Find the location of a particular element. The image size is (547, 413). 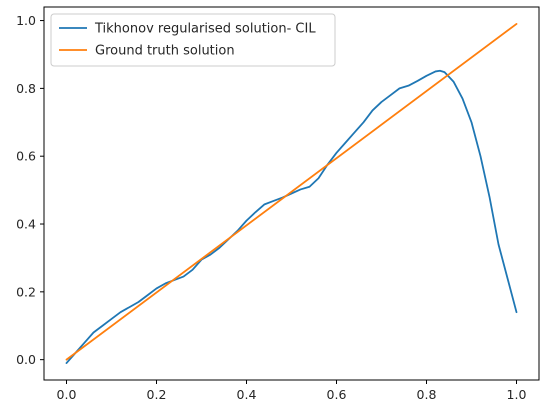

y-tick-label: 0.4 is located at coordinates (26, 224).